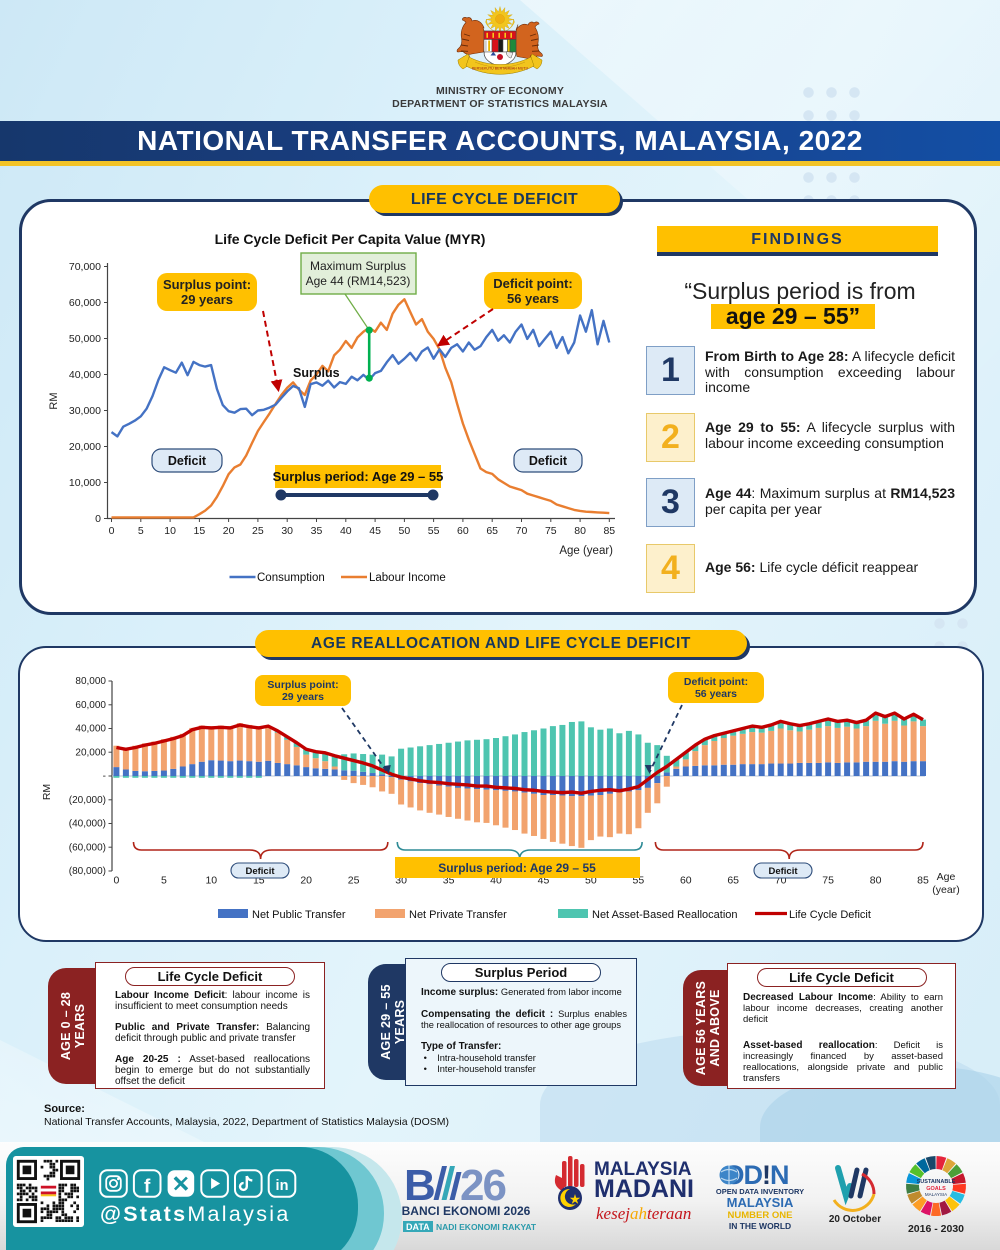 The height and width of the screenshot is (1250, 1000). I want to click on svg-text: Age (year), so click(586, 551).